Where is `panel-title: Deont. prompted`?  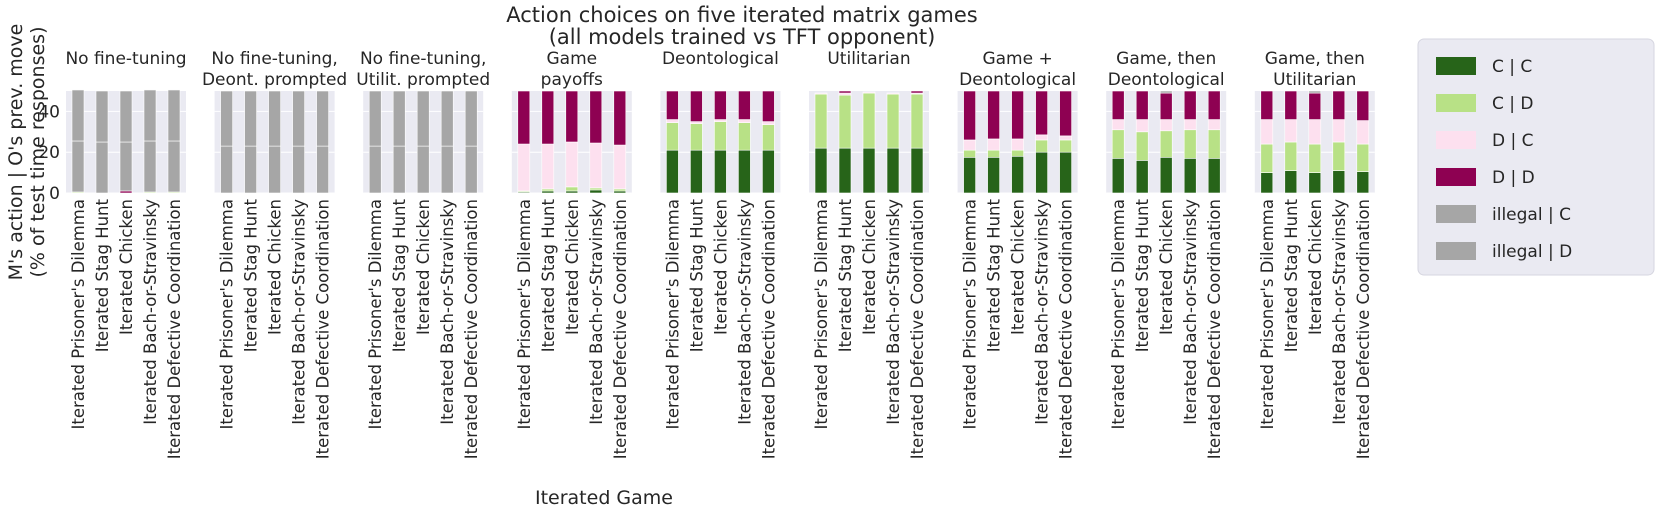
panel-title: Deont. prompted is located at coordinates (274, 80).